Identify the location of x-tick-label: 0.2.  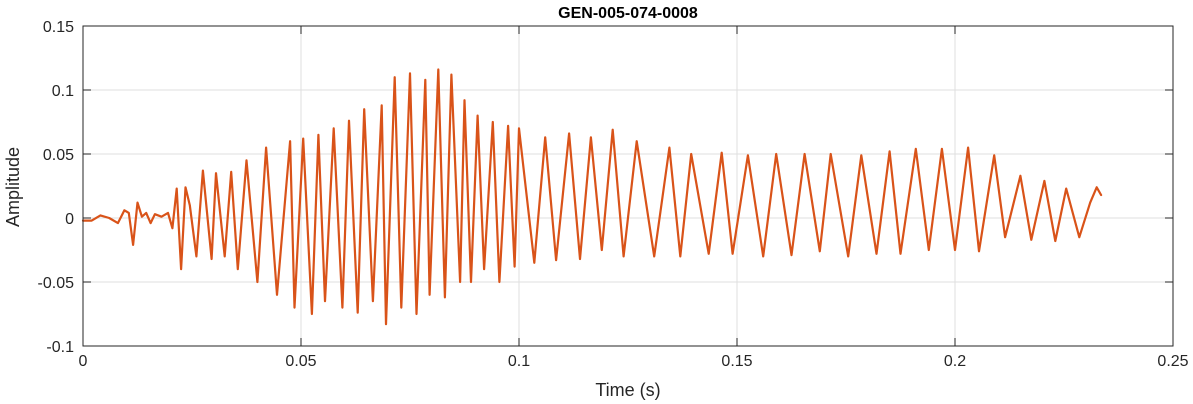
(955, 361).